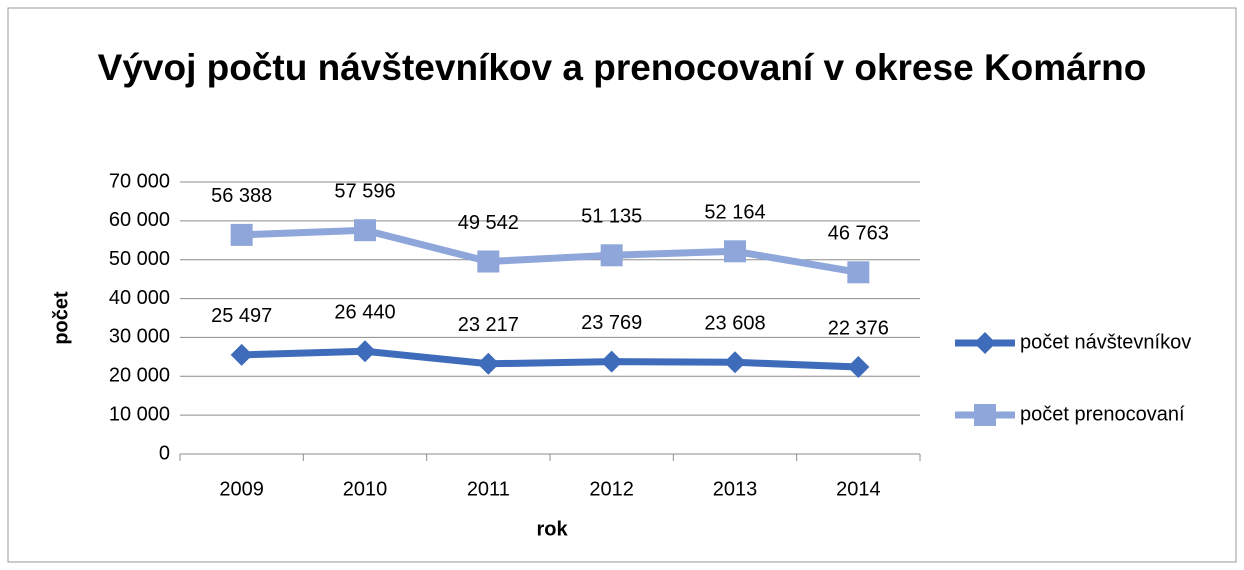  What do you see at coordinates (488, 489) in the screenshot?
I see `x-tick-label: 2011` at bounding box center [488, 489].